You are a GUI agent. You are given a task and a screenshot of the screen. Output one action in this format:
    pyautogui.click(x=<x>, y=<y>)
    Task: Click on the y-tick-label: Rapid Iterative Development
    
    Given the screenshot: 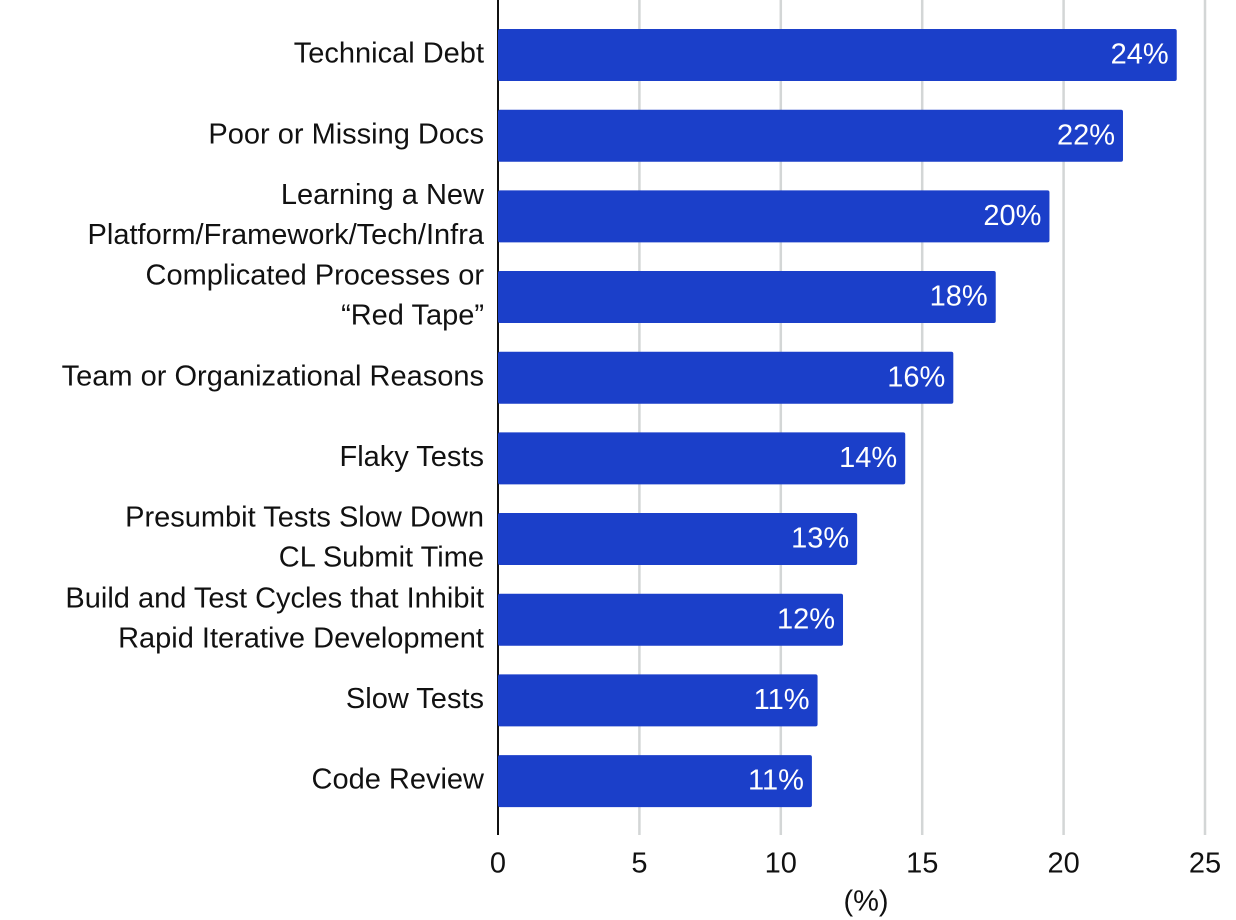 What is the action you would take?
    pyautogui.click(x=301, y=638)
    